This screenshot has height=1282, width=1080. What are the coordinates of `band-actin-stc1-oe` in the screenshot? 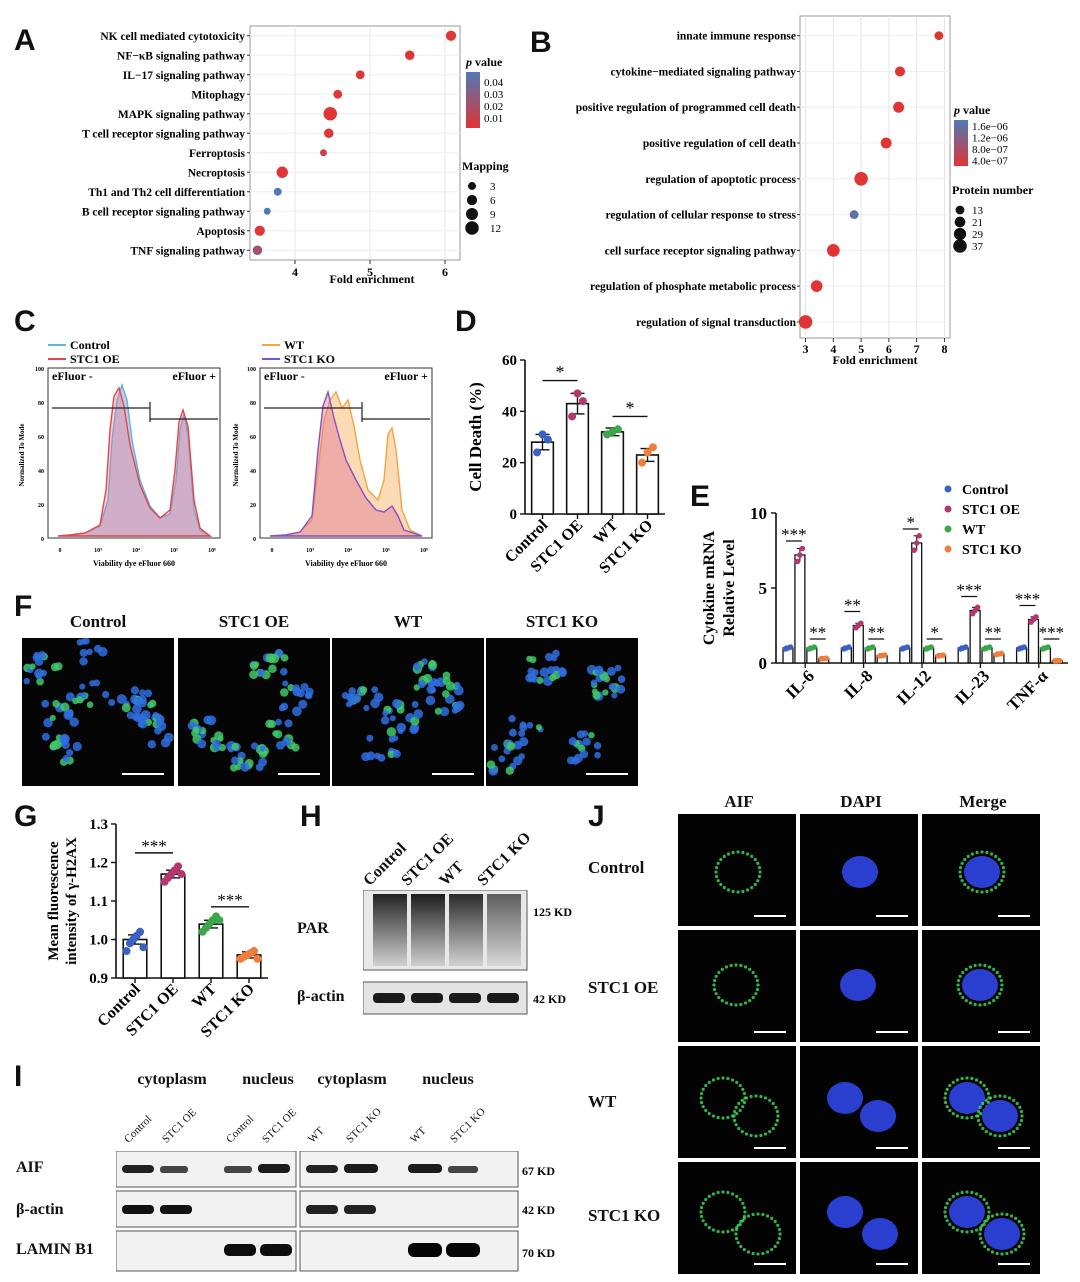 It's located at (427, 998).